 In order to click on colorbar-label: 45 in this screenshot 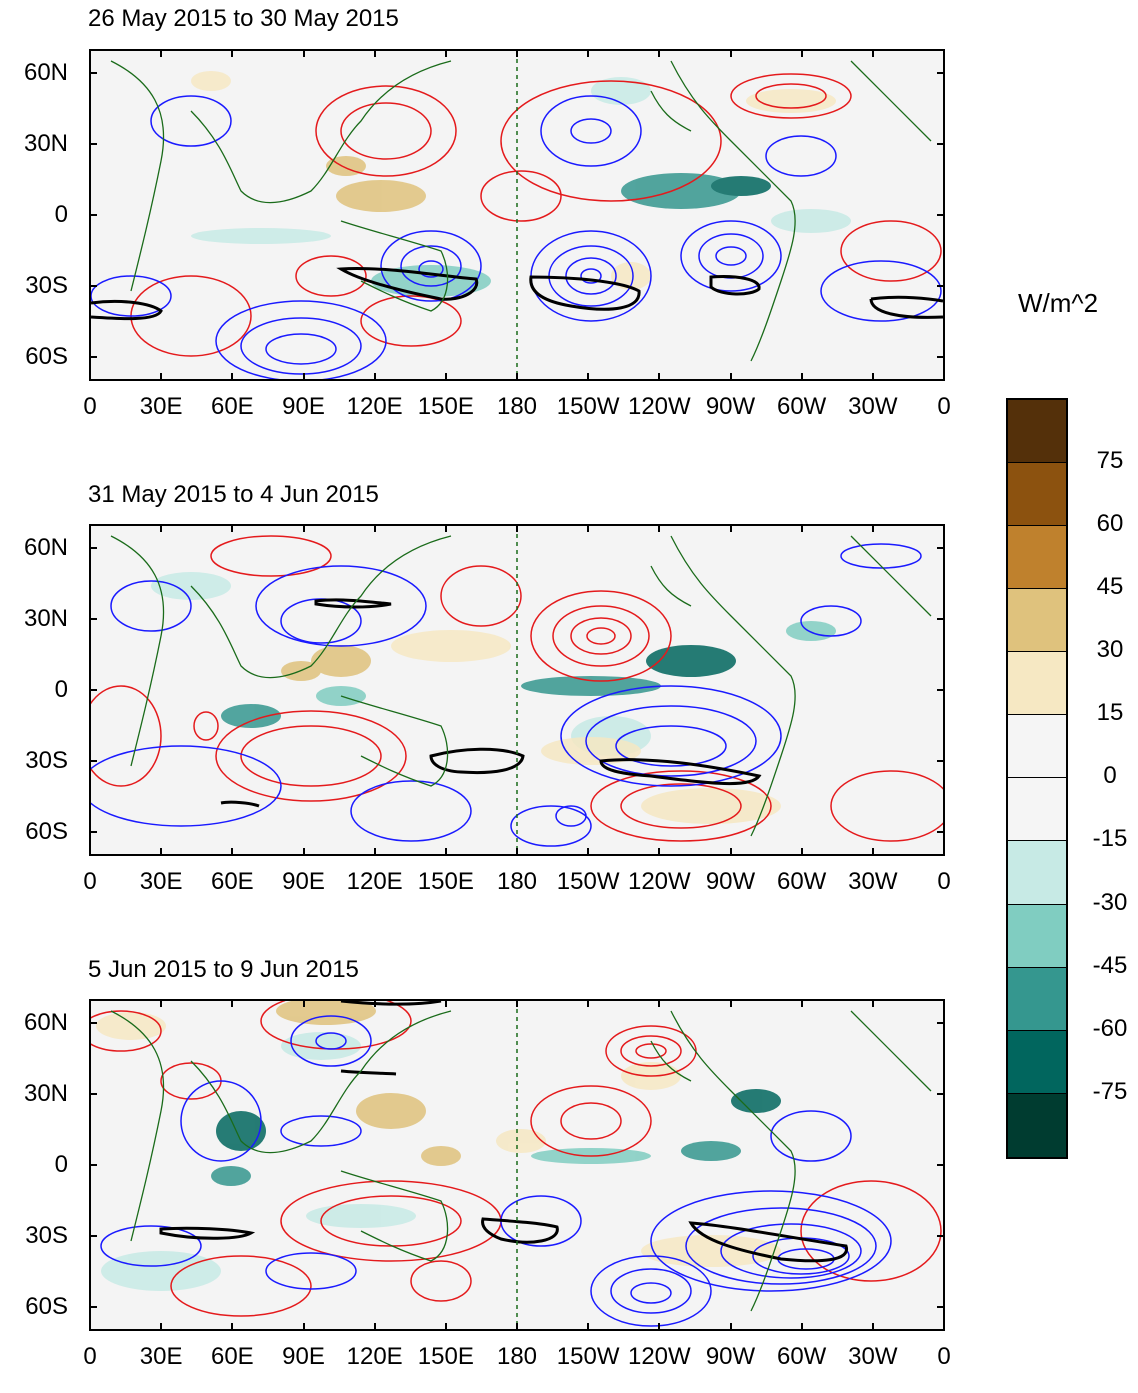, I will do `click(1110, 587)`.